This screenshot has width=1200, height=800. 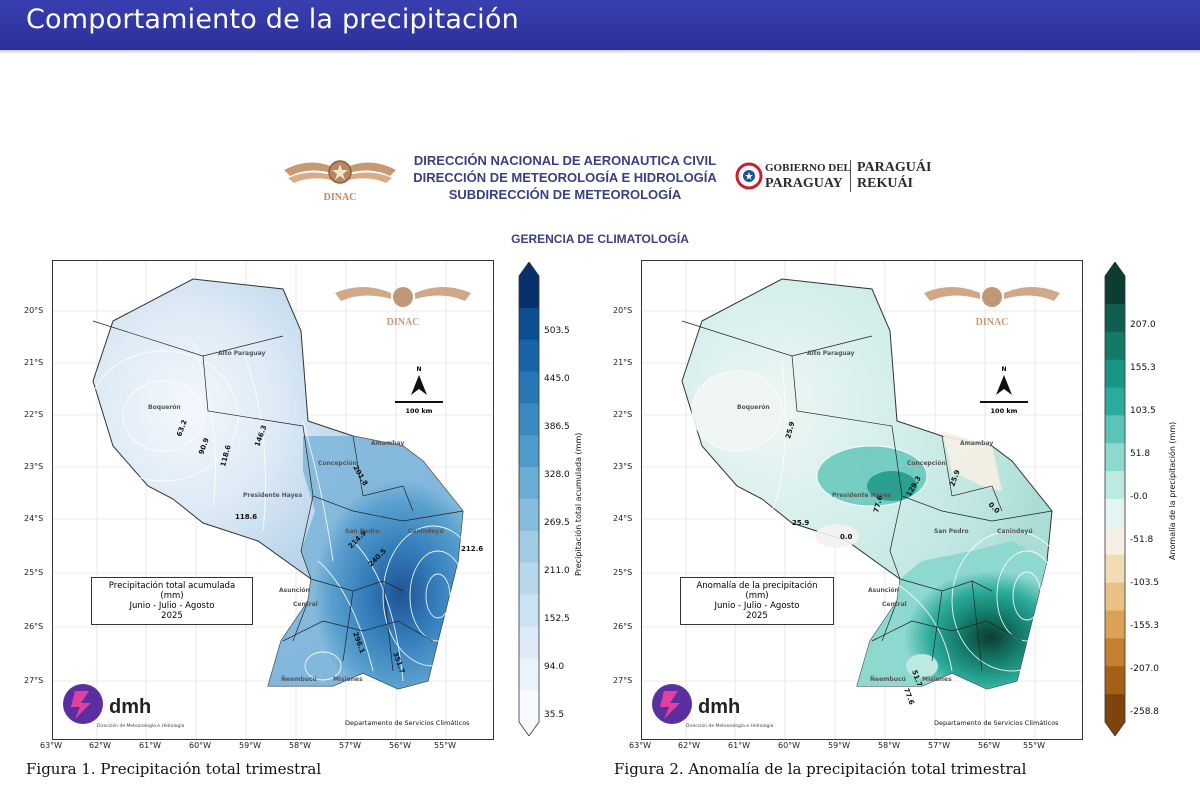 What do you see at coordinates (600, 239) in the screenshot?
I see `gerencia-label: GERENCIA DE CLIMATOLOGÍA` at bounding box center [600, 239].